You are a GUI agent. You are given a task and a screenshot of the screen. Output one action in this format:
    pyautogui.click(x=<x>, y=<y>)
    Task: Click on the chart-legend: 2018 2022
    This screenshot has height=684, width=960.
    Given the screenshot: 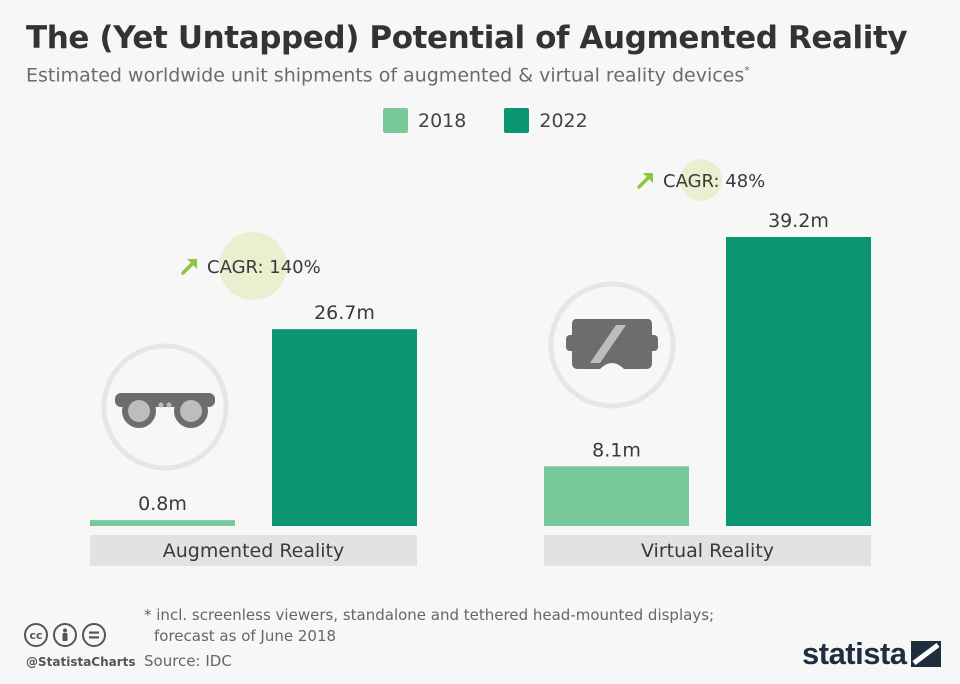 What is the action you would take?
    pyautogui.click(x=504, y=120)
    